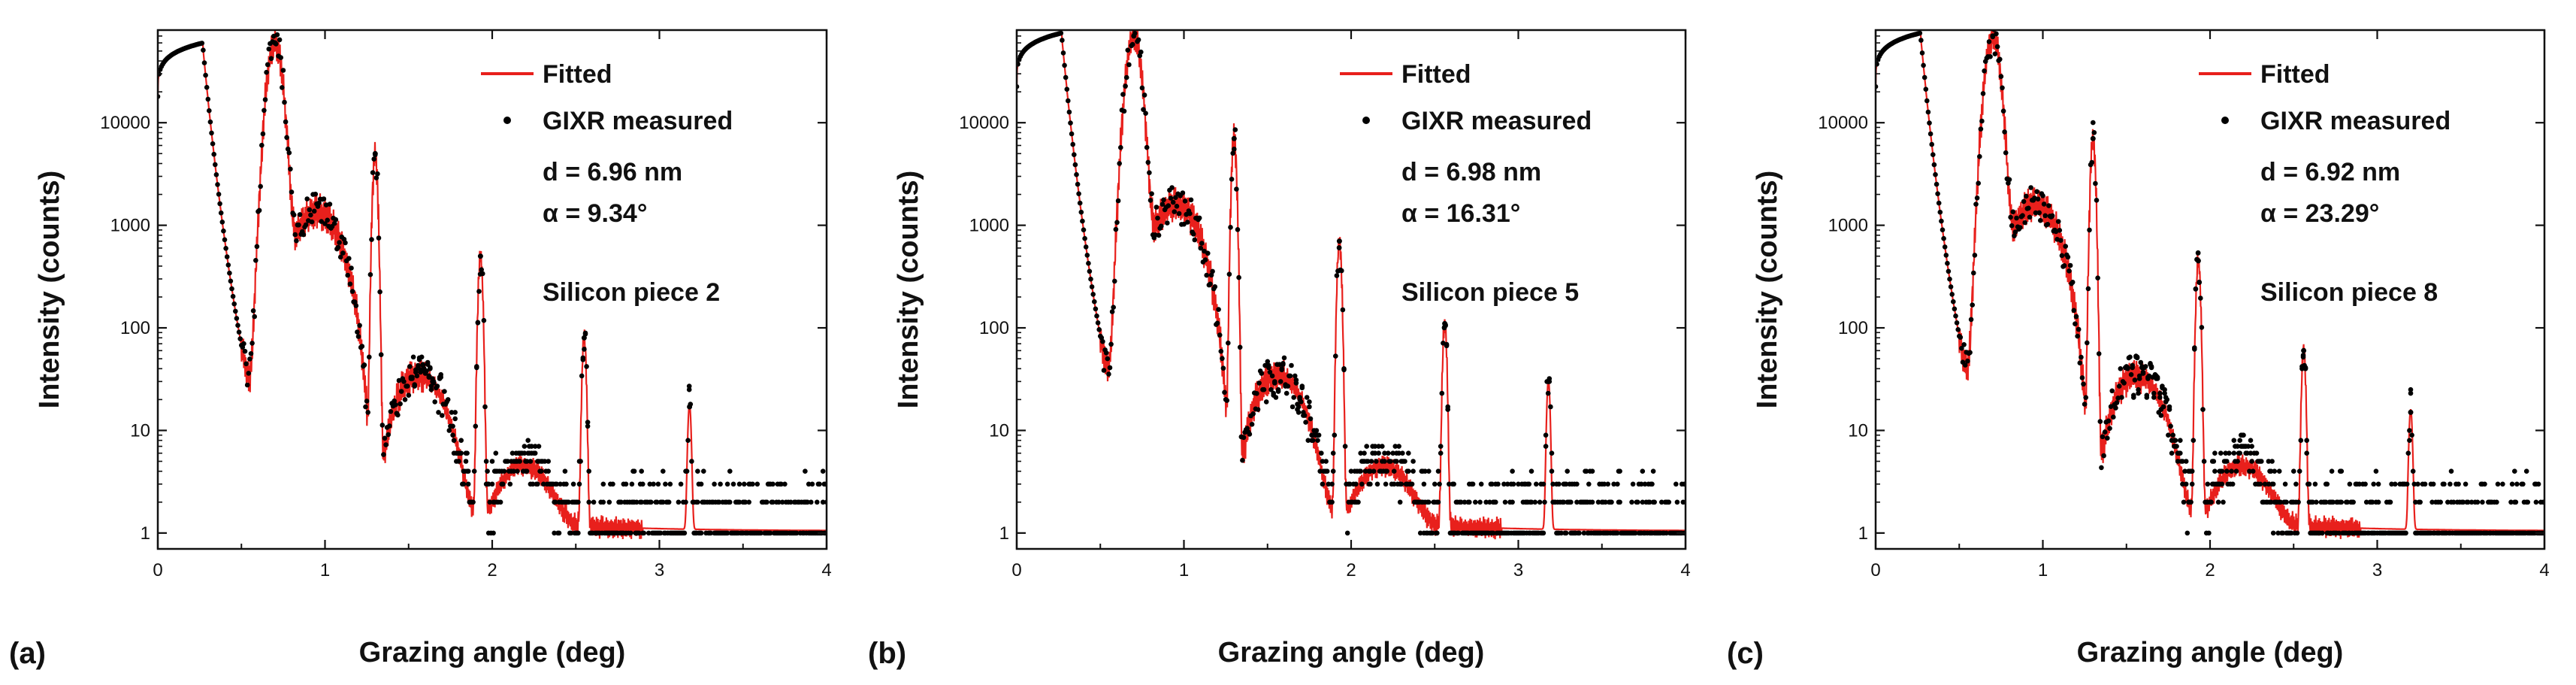 The height and width of the screenshot is (685, 2576). Describe the element at coordinates (507, 121) in the screenshot. I see `legend-measured-swatch` at that location.